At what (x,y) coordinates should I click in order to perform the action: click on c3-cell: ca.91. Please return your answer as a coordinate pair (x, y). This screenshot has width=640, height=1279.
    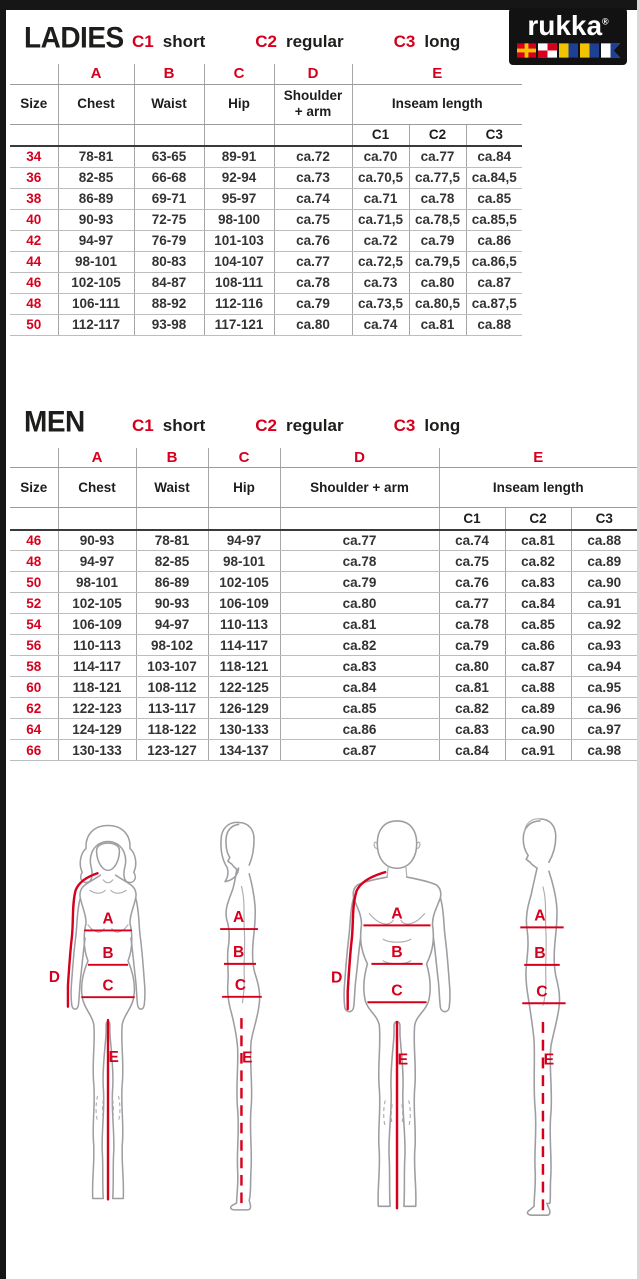
    Looking at the image, I should click on (604, 603).